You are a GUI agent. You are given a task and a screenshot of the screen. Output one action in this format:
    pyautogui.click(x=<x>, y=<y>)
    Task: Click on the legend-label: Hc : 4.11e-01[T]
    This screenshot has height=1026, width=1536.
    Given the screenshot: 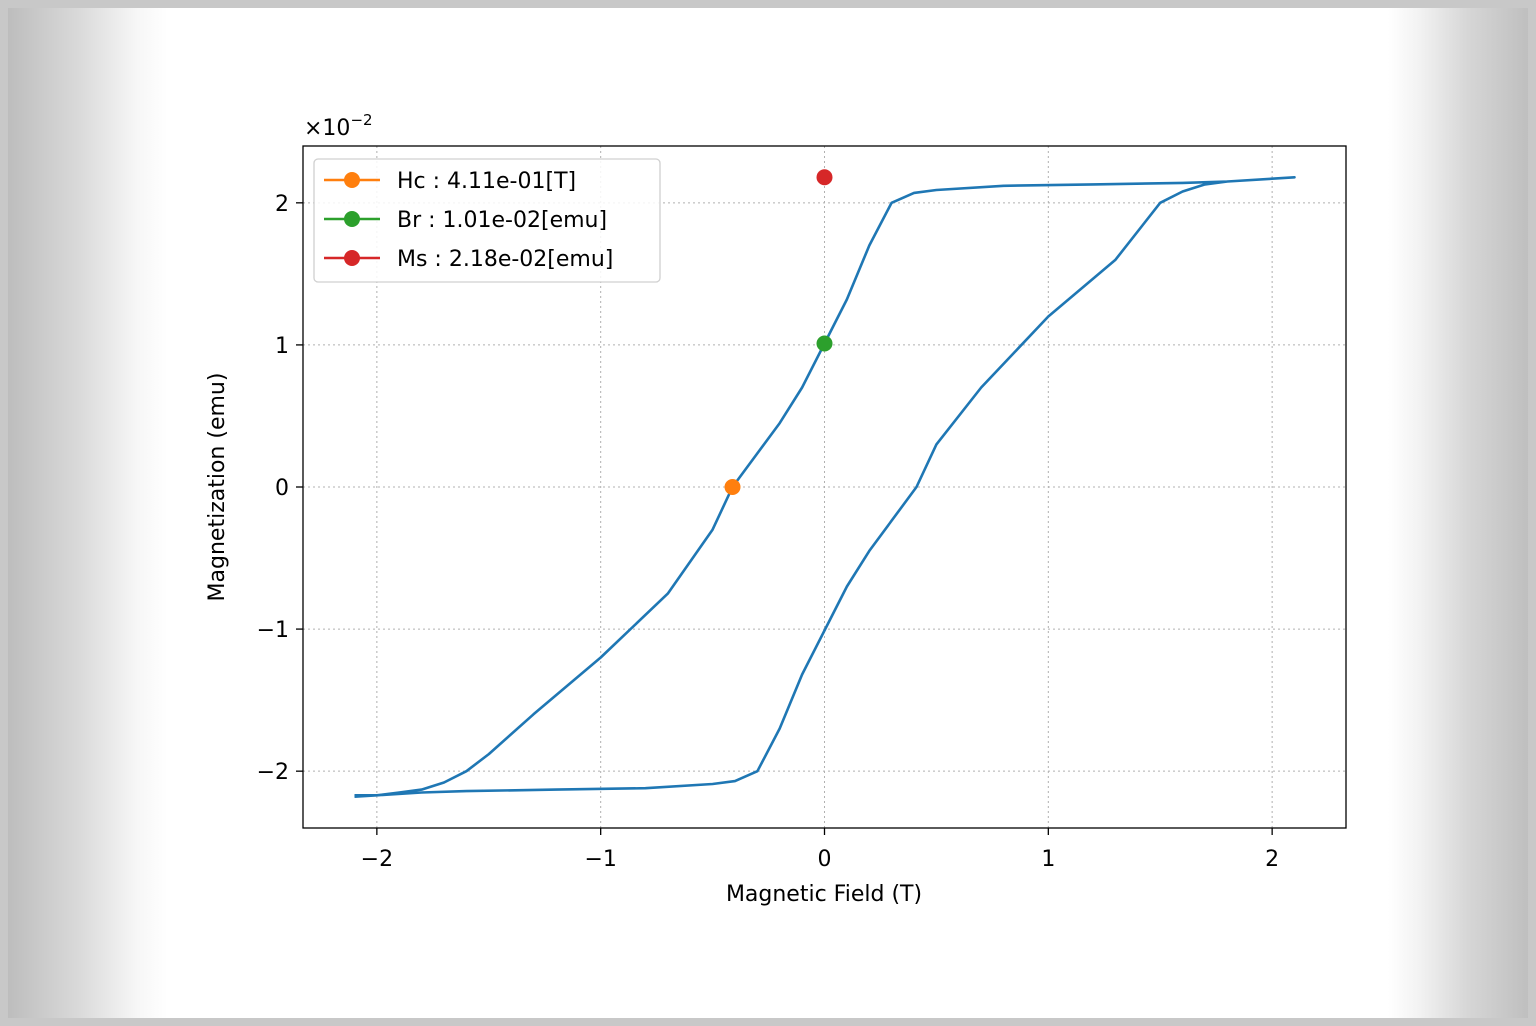 What is the action you would take?
    pyautogui.click(x=486, y=181)
    